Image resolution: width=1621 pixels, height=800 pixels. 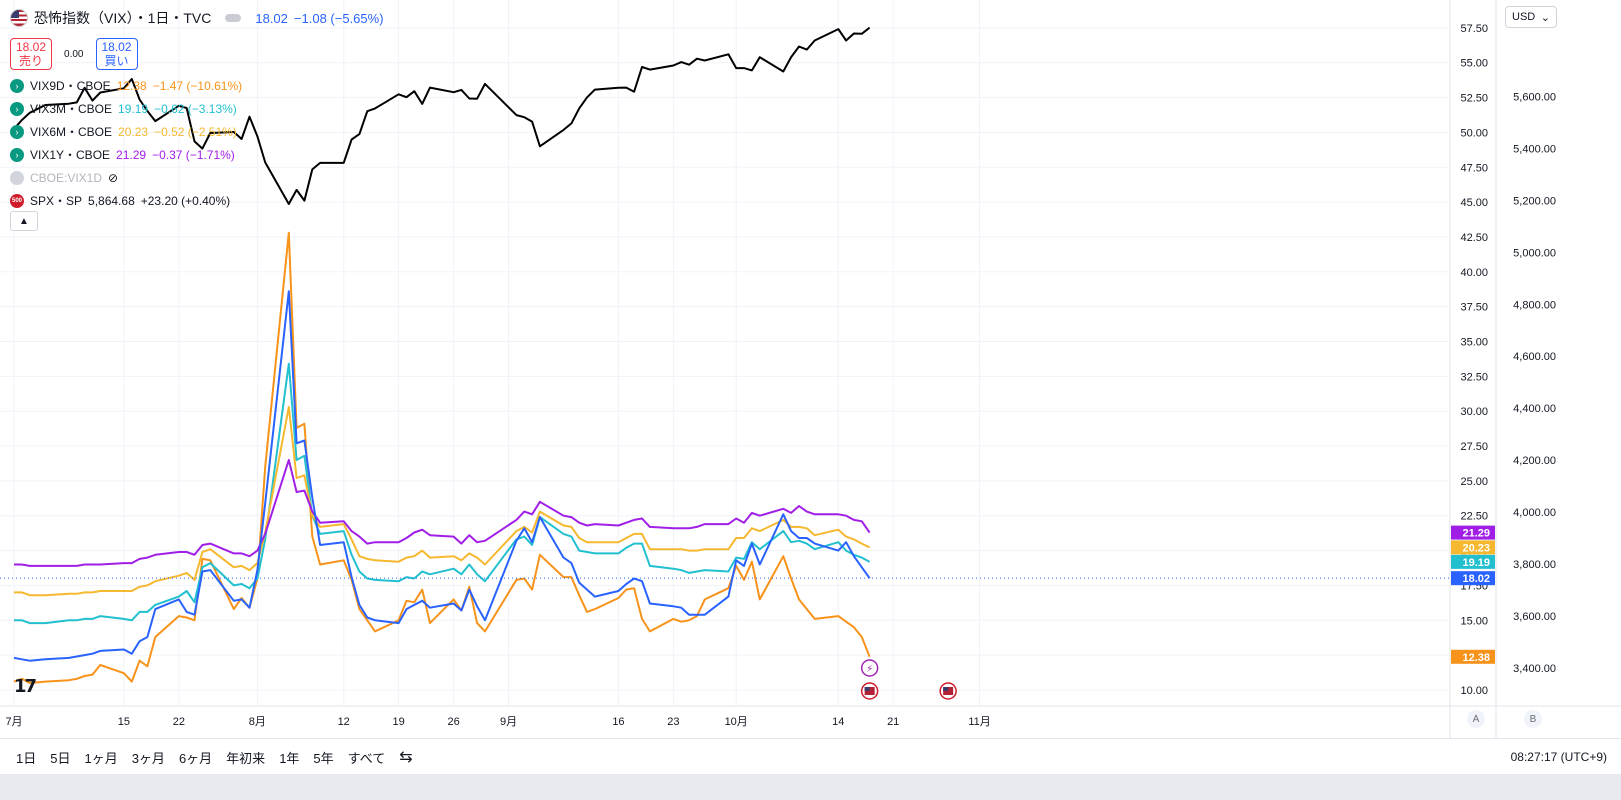 I want to click on scale-a-button: A, so click(x=1476, y=719).